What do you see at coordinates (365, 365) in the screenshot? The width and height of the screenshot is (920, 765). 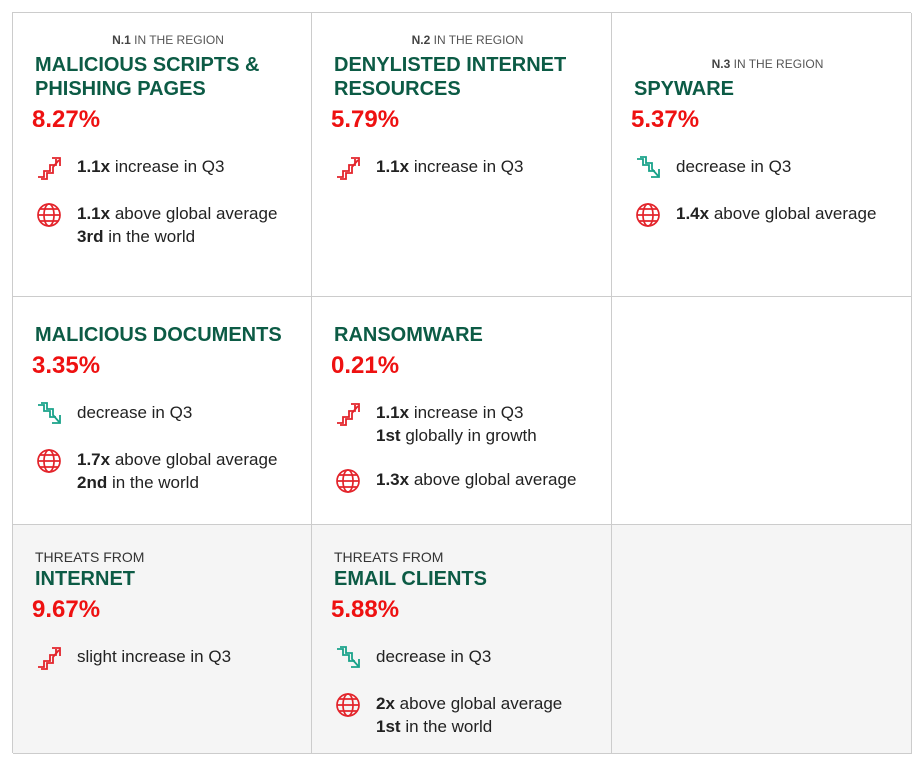 I see `threat-value: 0.21%` at bounding box center [365, 365].